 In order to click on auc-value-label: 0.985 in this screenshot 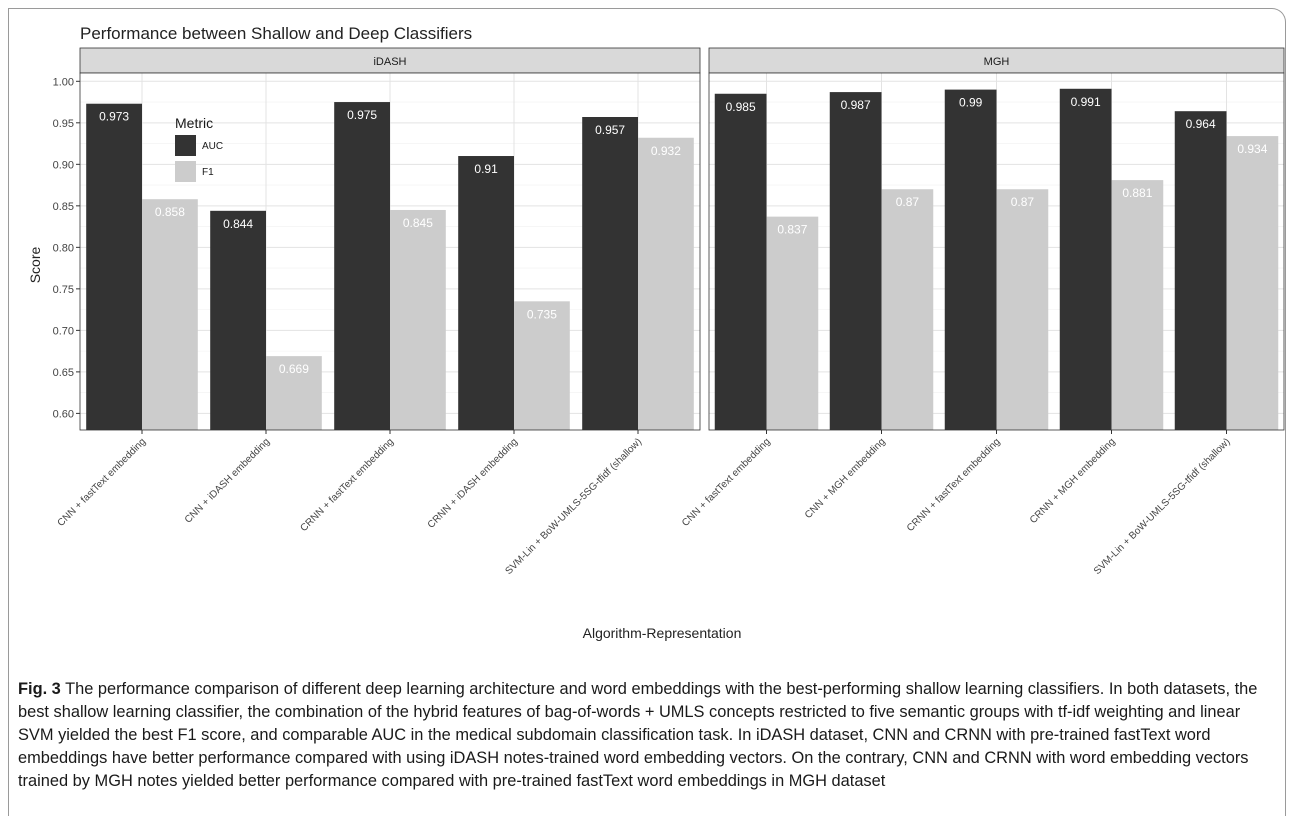, I will do `click(741, 107)`.